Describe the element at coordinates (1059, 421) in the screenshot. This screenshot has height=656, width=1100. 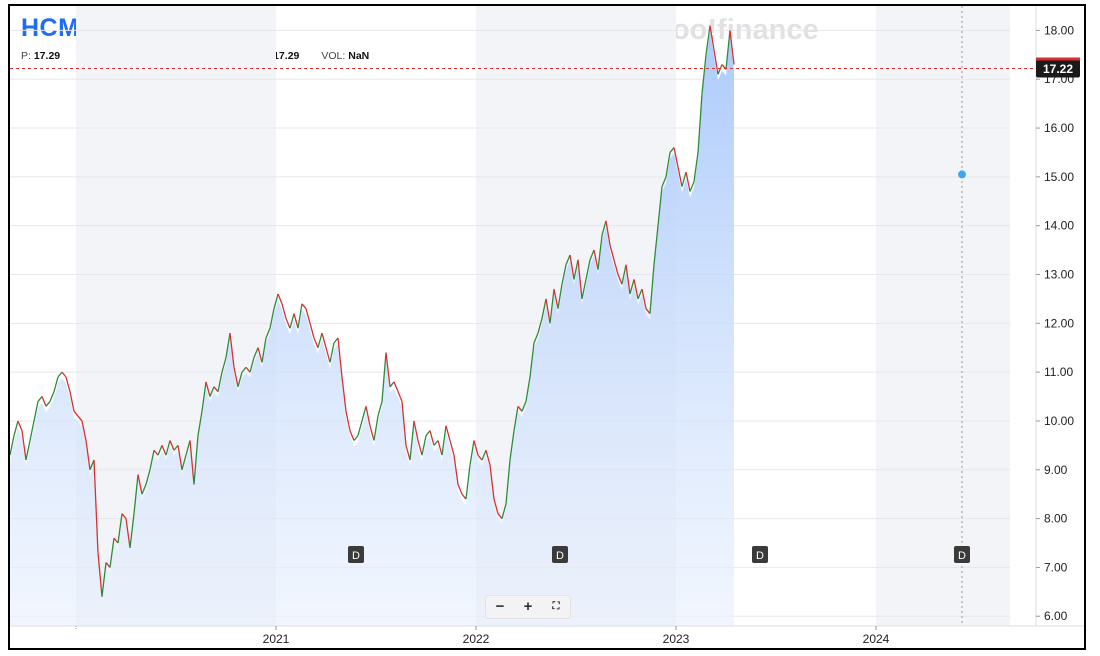
I see `y-tick-label: 10.00` at that location.